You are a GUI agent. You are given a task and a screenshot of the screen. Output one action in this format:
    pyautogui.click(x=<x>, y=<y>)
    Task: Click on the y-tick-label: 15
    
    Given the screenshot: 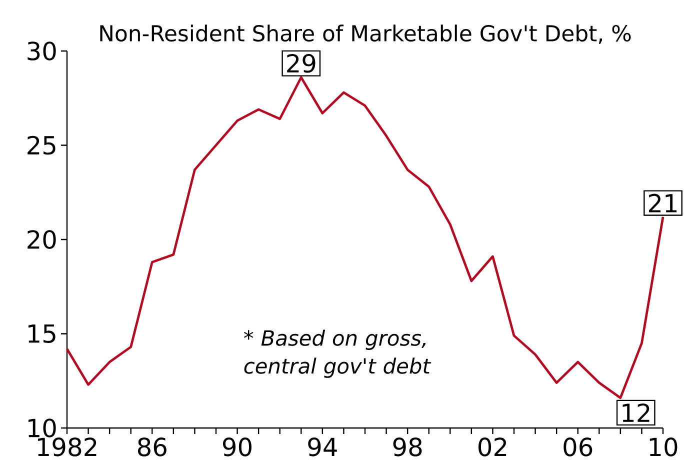 What is the action you would take?
    pyautogui.click(x=42, y=334)
    